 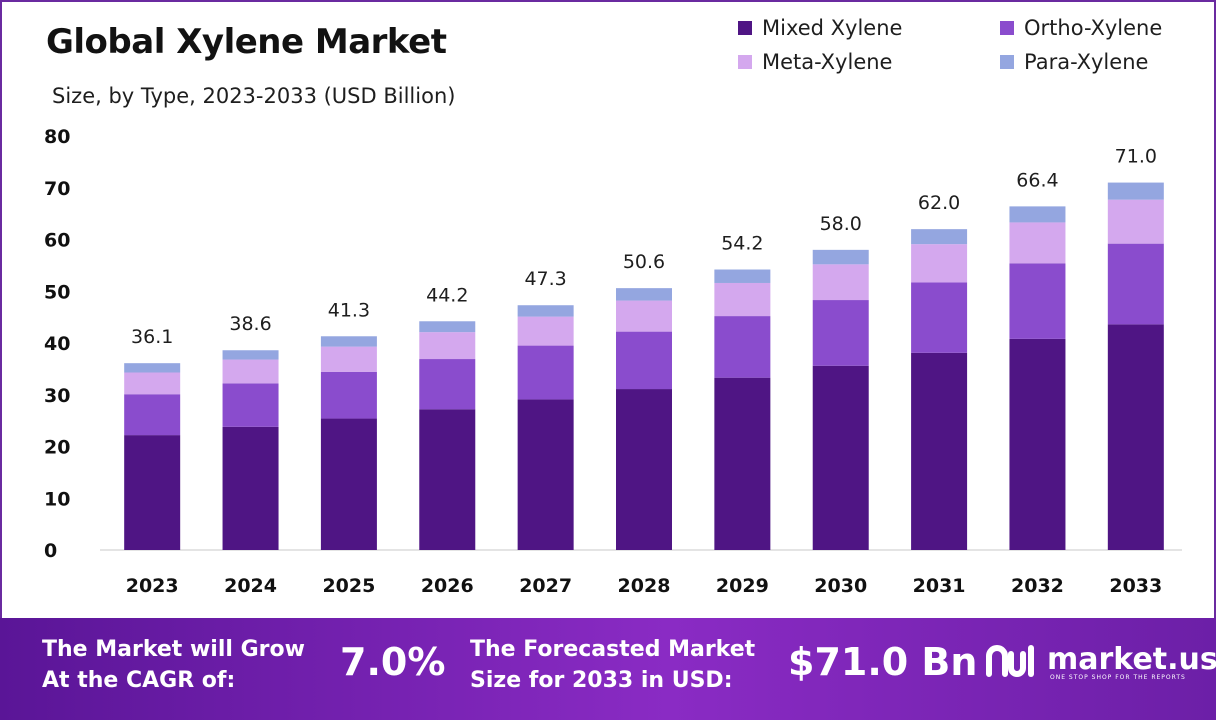 I want to click on bar-total-label: 58.0, so click(x=841, y=224).